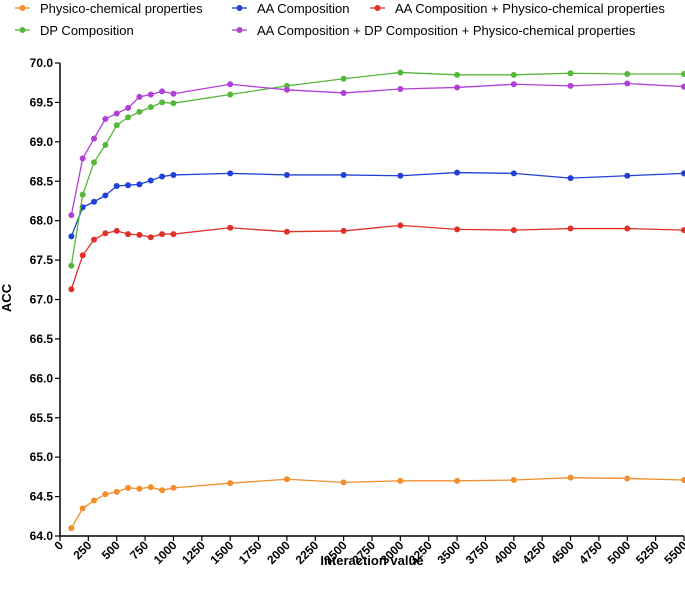  What do you see at coordinates (448, 552) in the screenshot?
I see `x-tick-label: 3500` at bounding box center [448, 552].